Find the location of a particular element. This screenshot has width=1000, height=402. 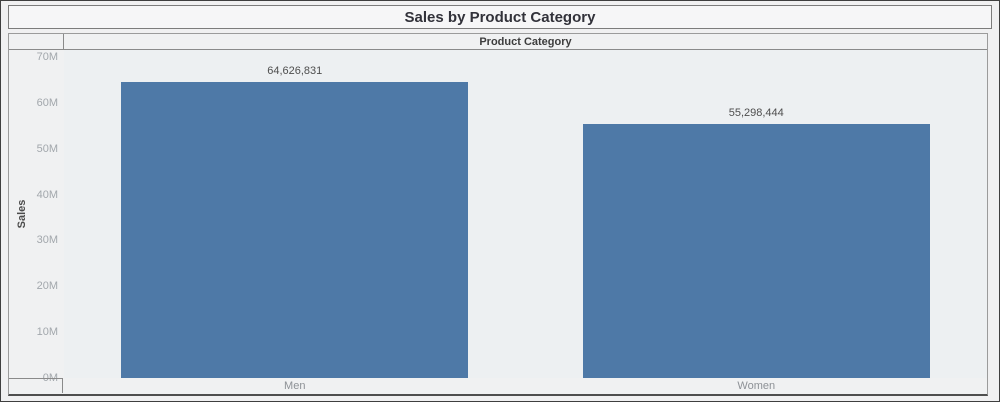

y-axis-title: Sales is located at coordinates (22, 214).